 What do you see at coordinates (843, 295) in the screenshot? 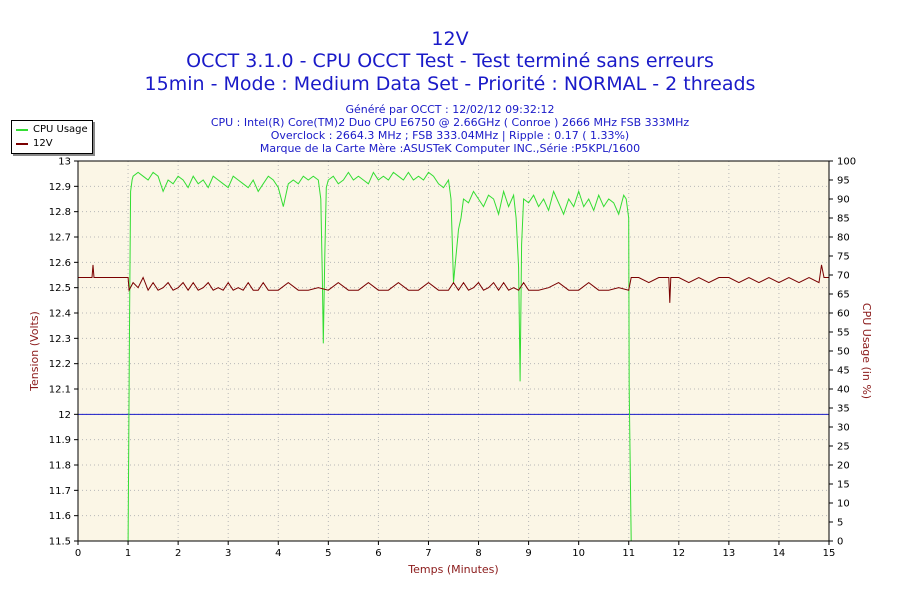
I see `y2-tick-label: 65` at bounding box center [843, 295].